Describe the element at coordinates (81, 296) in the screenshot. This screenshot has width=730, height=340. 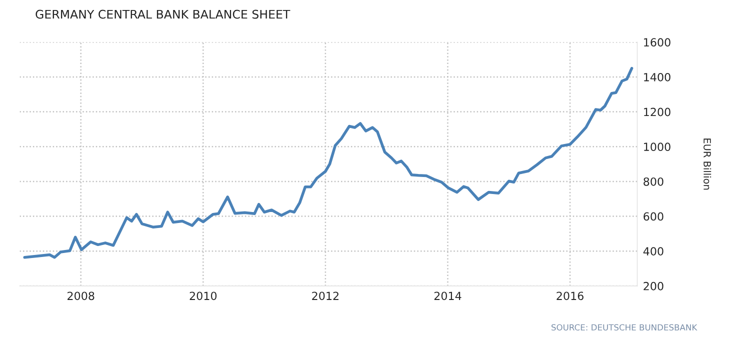
I see `x-tick-label: 2008` at that location.